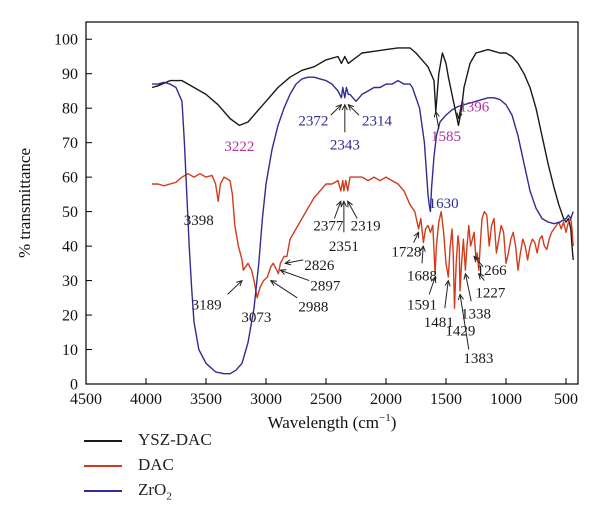  Describe the element at coordinates (478, 359) in the screenshot. I see `peak-label: 1383` at that location.